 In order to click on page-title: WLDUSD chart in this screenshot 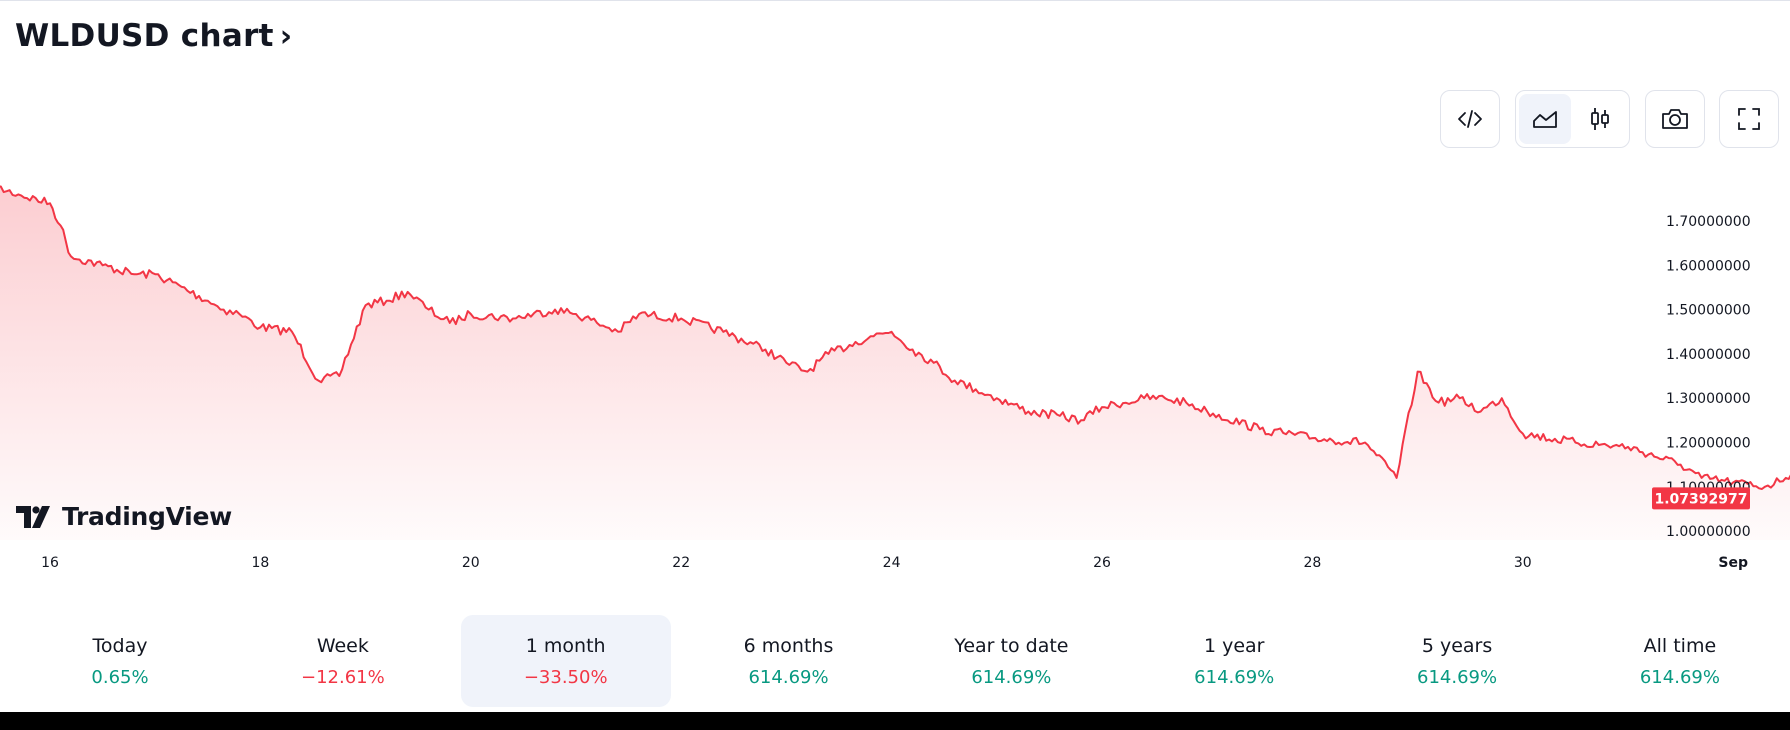, I will do `click(144, 36)`.